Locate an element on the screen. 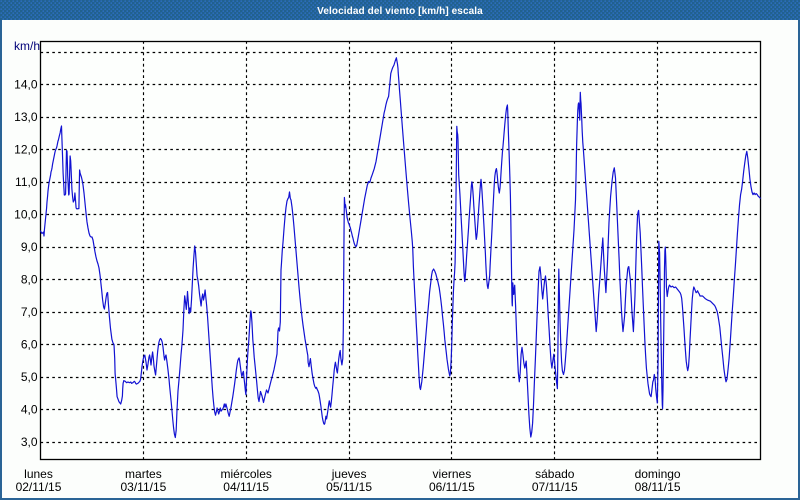 The image size is (800, 500). svg-text: 02/11/15 is located at coordinates (39, 487).